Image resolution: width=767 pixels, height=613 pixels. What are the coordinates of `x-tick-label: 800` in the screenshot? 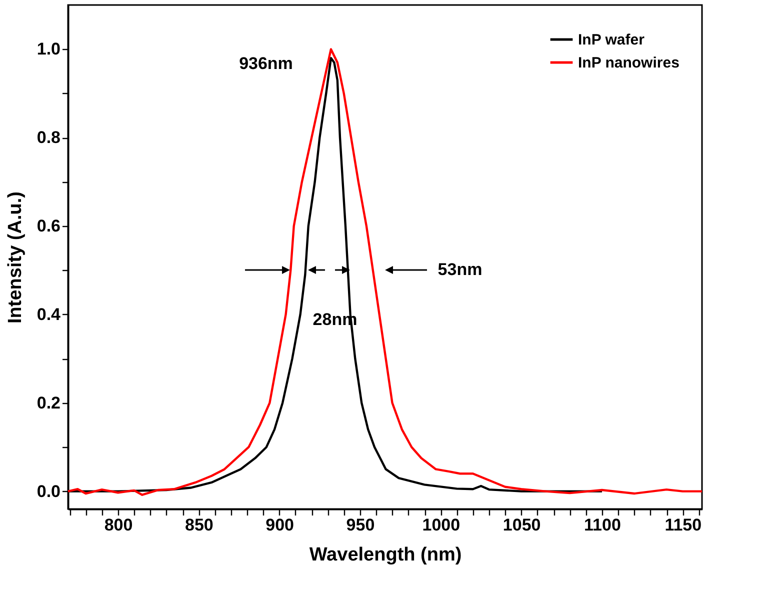 It's located at (118, 525).